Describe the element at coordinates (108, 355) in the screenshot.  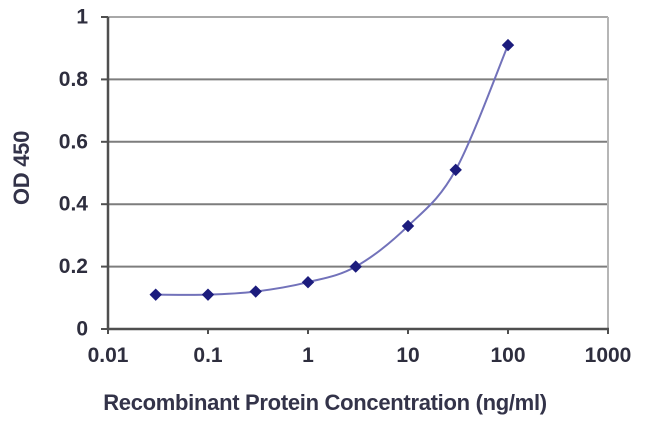
I see `x-tick-label: 0.01` at that location.